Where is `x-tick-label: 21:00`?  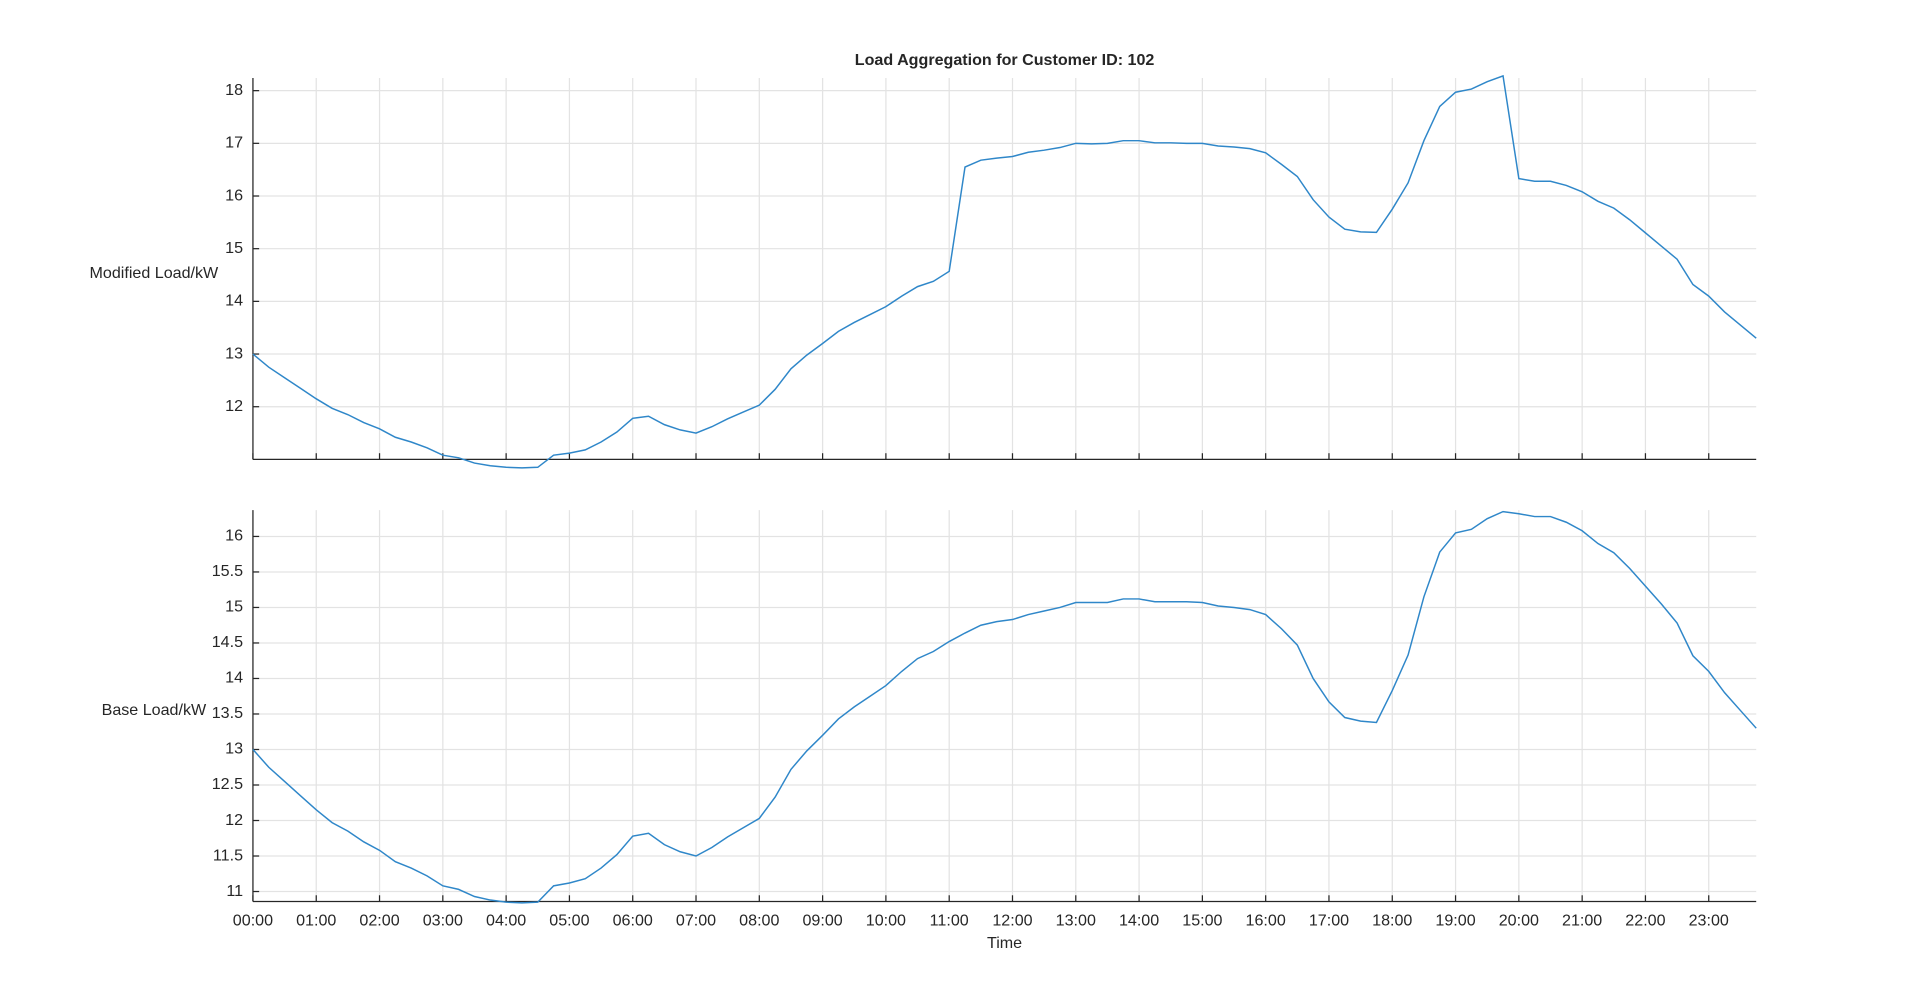 x-tick-label: 21:00 is located at coordinates (1582, 921).